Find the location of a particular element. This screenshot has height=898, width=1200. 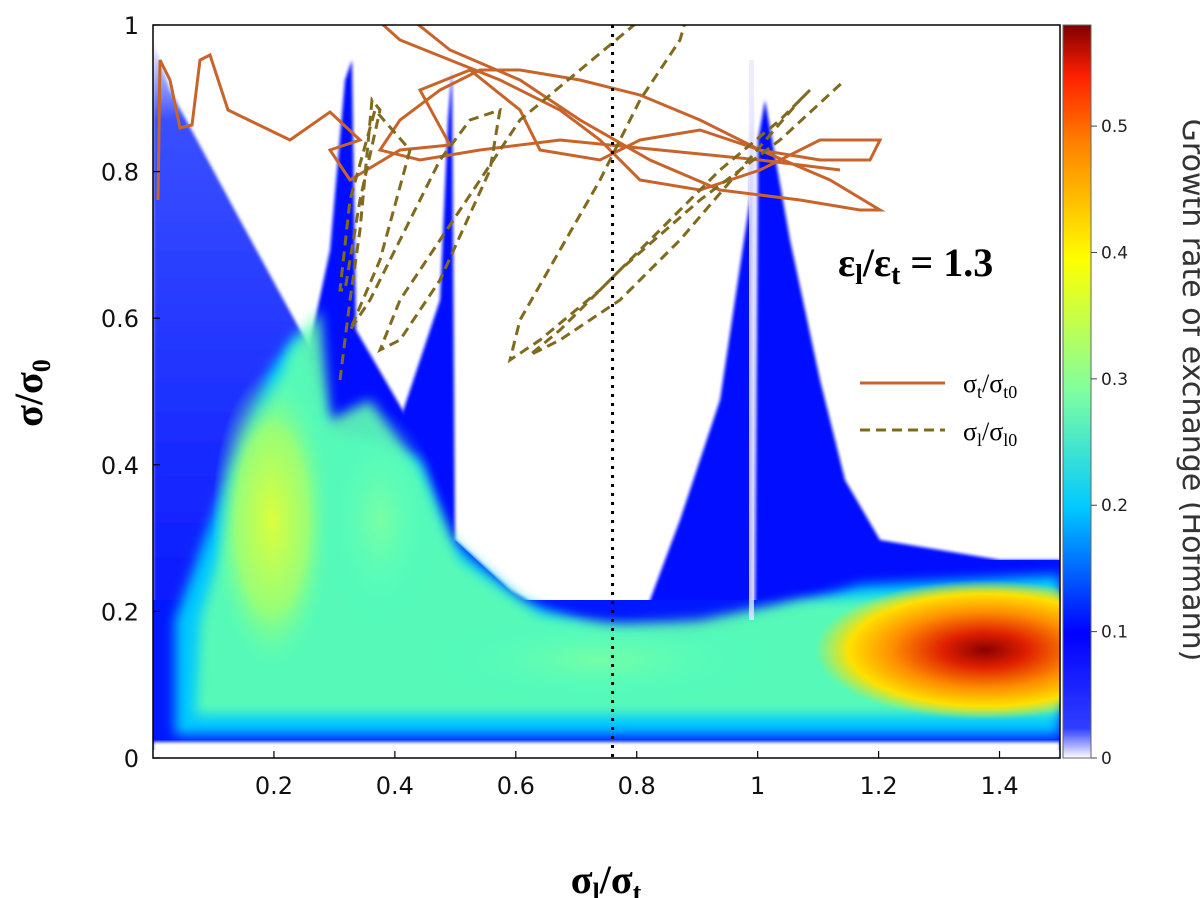

legend: σt/σt0 σl/σl0 is located at coordinates (938, 409).